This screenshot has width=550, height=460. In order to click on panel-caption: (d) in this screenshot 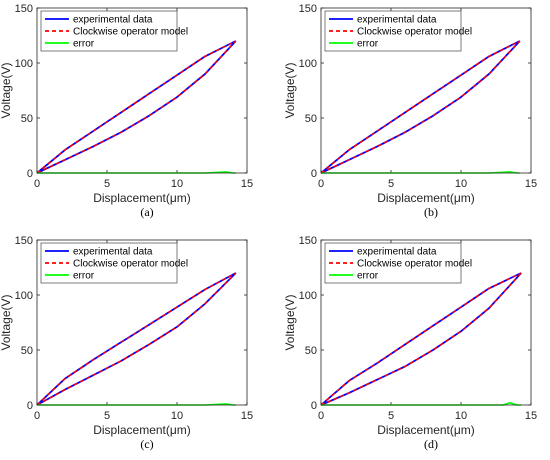, I will do `click(431, 444)`.